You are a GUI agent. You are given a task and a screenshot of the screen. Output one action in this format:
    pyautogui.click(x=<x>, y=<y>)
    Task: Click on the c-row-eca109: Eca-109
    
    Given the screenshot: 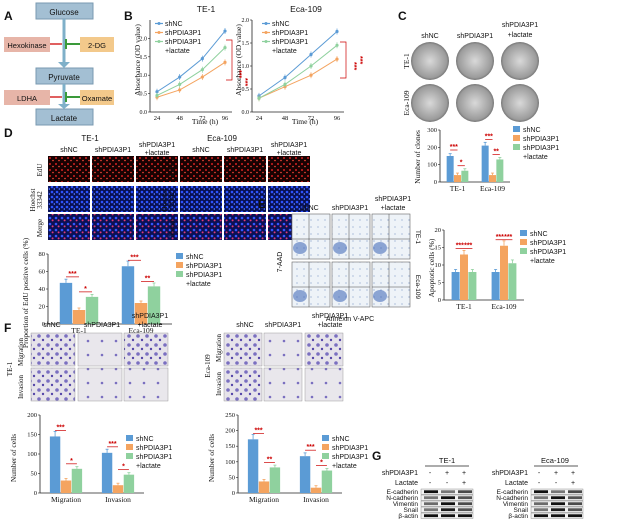 What is the action you would take?
    pyautogui.click(x=406, y=102)
    